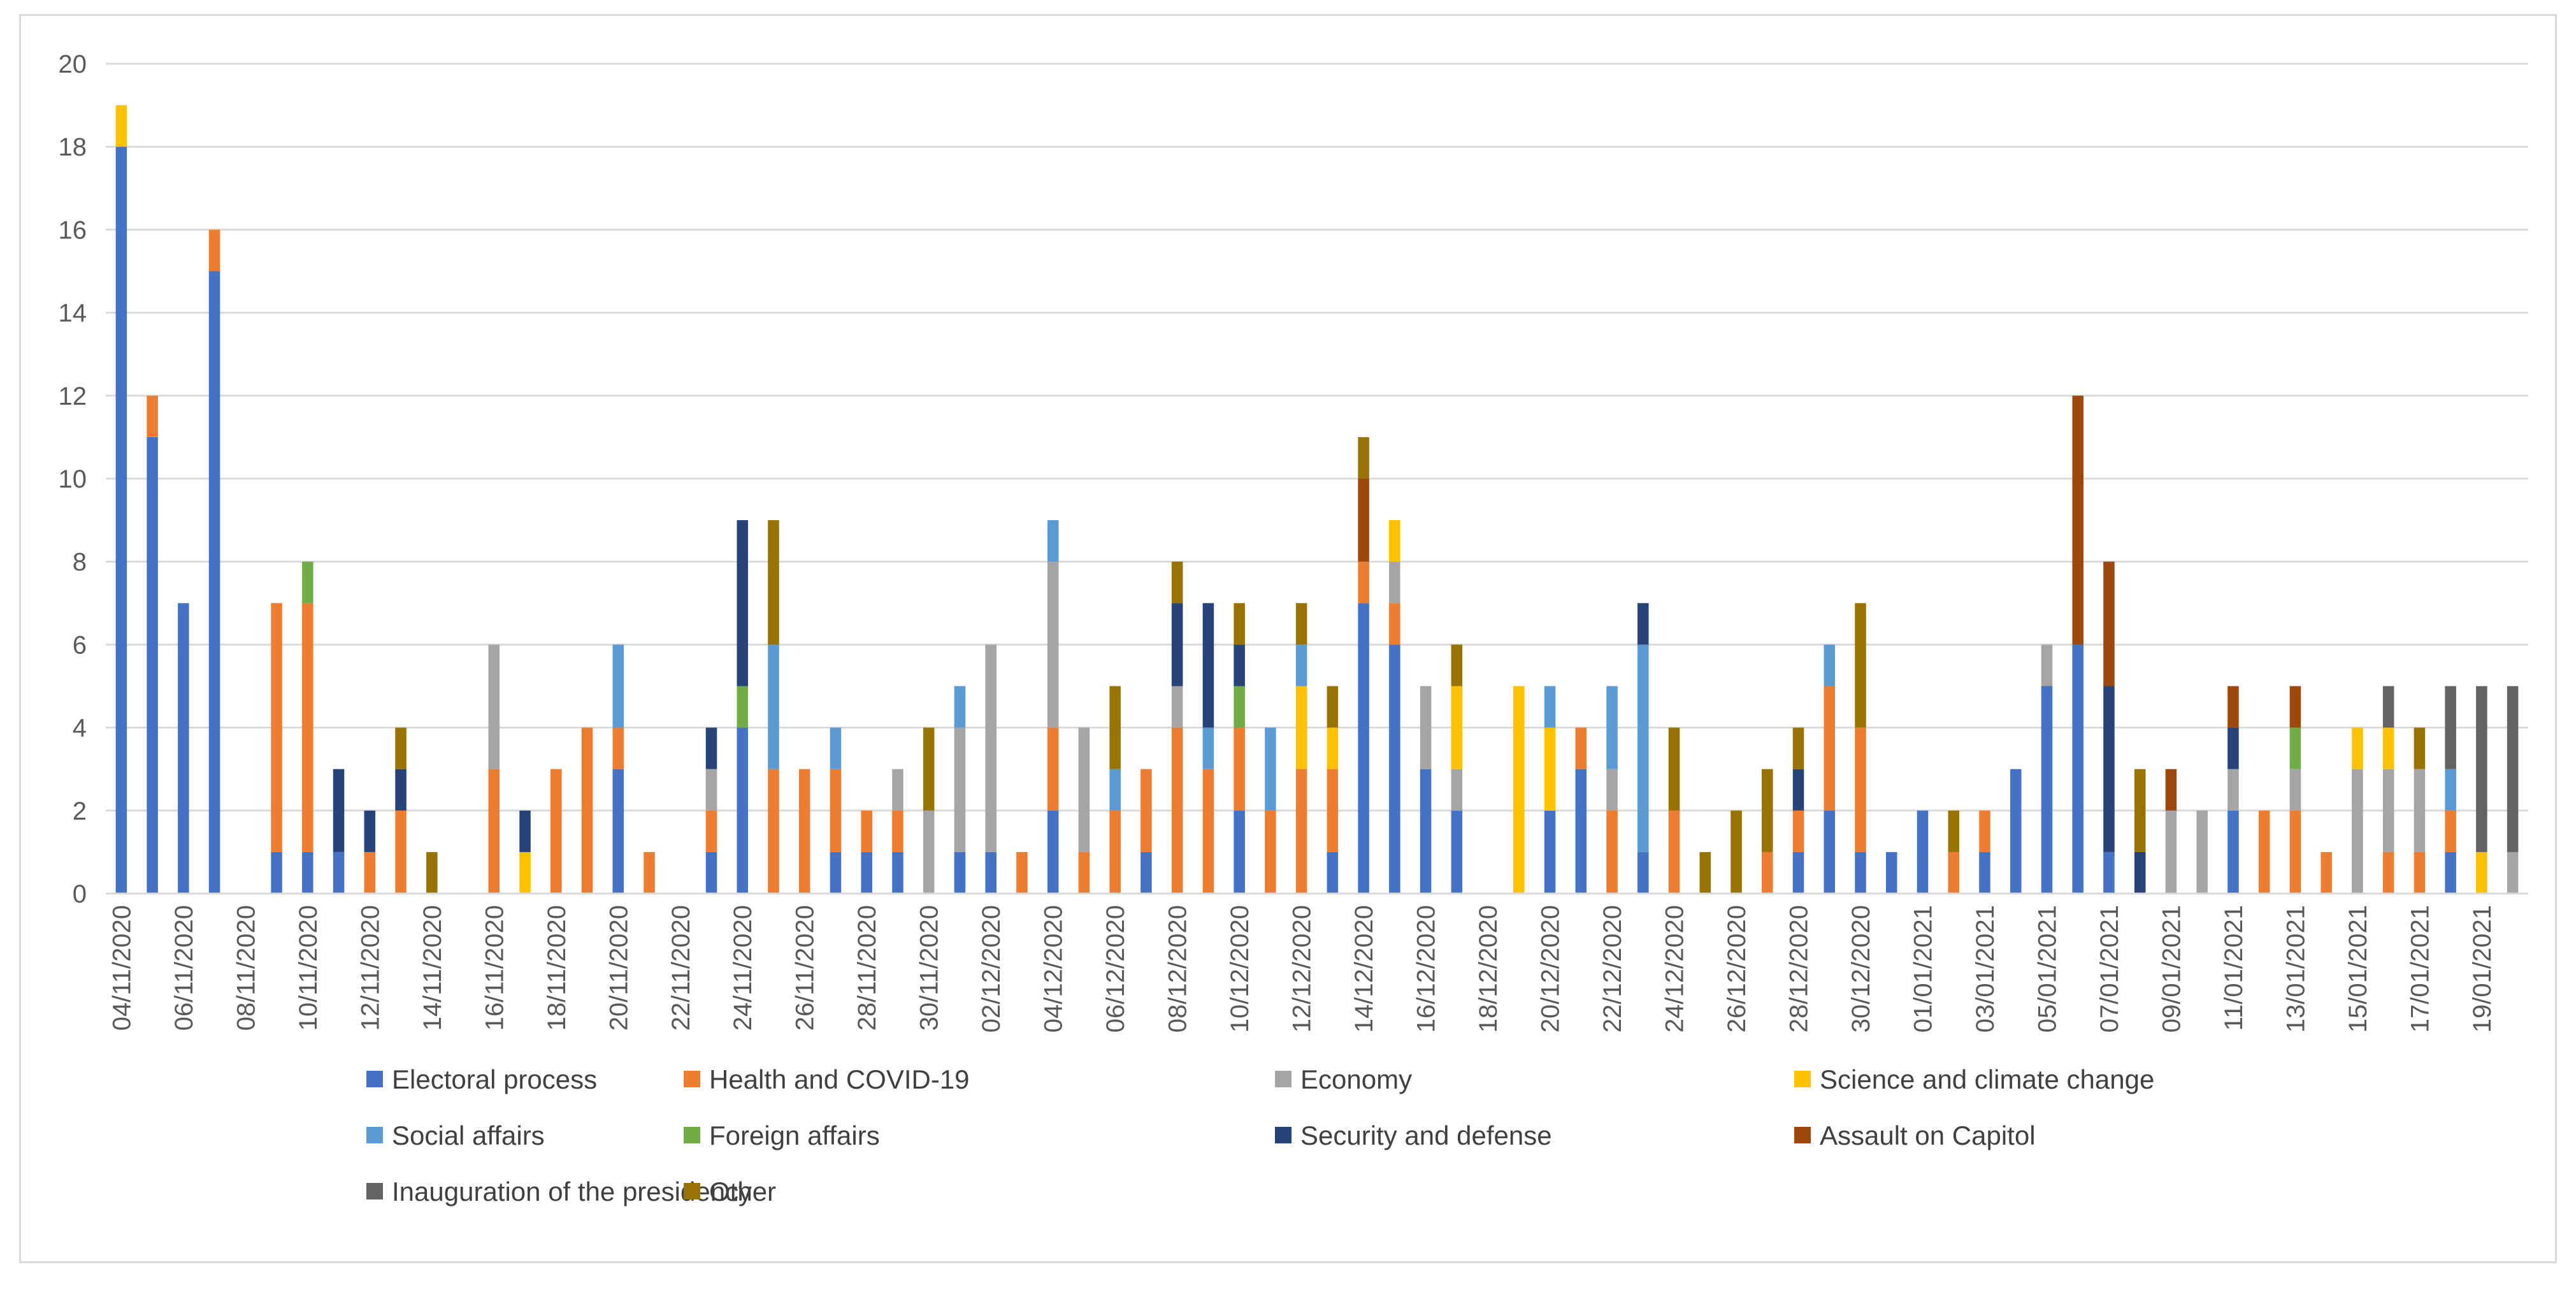 The image size is (2576, 1290). Describe the element at coordinates (469, 1135) in the screenshot. I see `legend-label: Social affairs` at that location.